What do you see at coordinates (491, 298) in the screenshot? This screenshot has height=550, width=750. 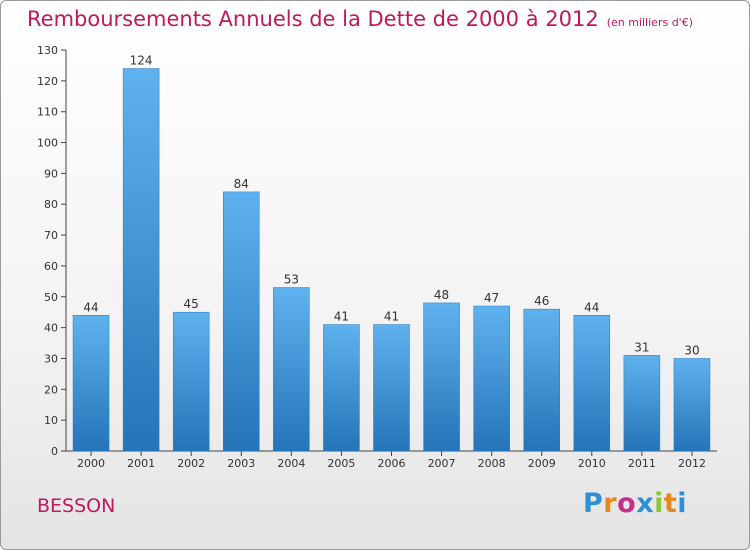 I see `data-label: 47` at bounding box center [491, 298].